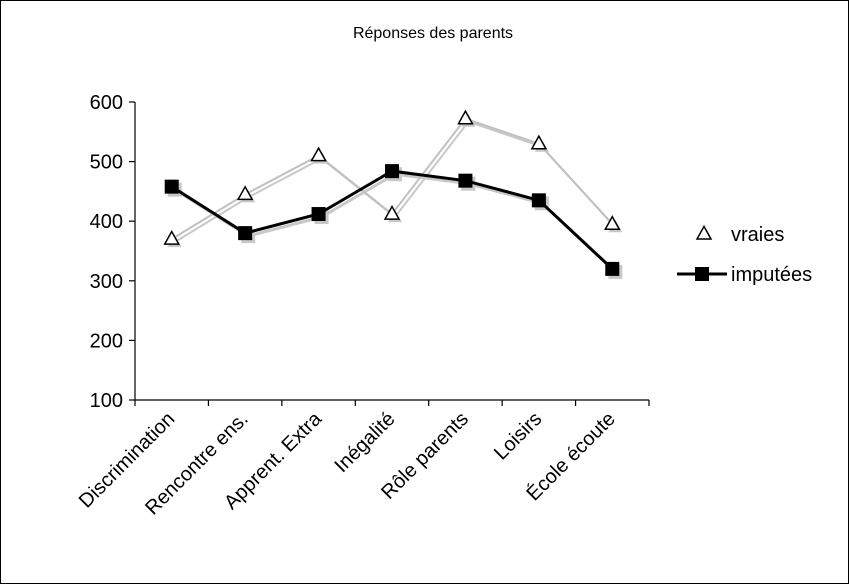  What do you see at coordinates (106, 103) in the screenshot?
I see `y-tick-label-600: 600` at bounding box center [106, 103].